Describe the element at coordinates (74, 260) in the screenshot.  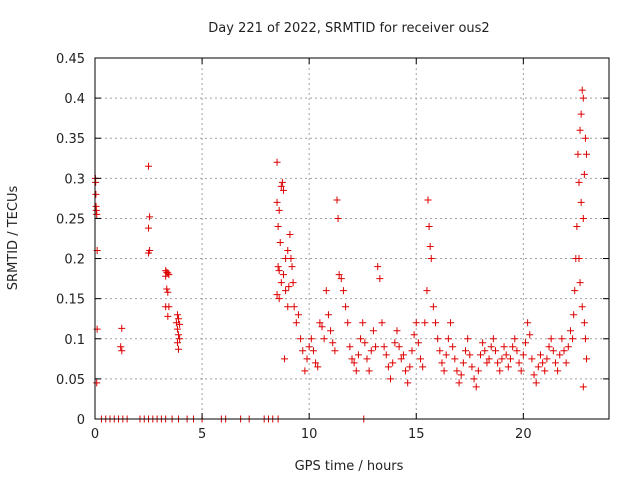
I see `y-tick-label: 0.2` at that location.